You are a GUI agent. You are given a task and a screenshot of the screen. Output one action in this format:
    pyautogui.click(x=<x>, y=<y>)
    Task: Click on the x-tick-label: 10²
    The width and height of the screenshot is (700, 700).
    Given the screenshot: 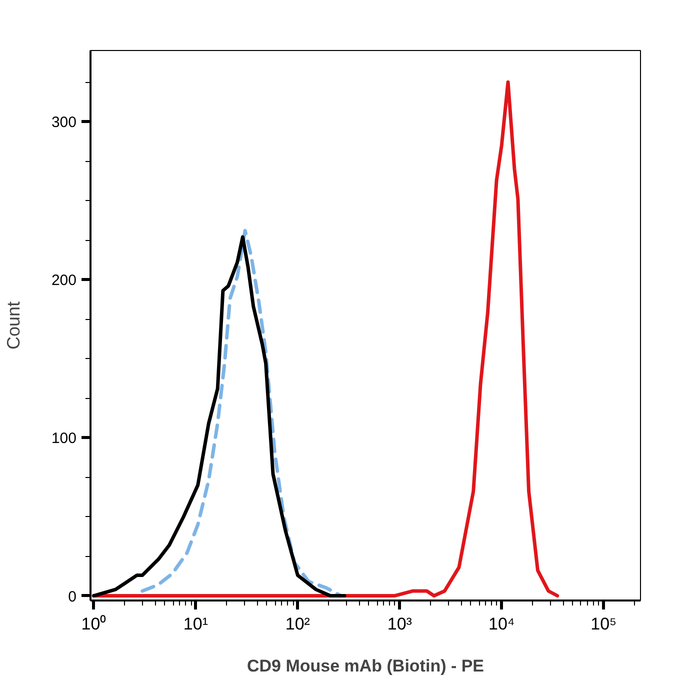 What is the action you would take?
    pyautogui.click(x=297, y=624)
    